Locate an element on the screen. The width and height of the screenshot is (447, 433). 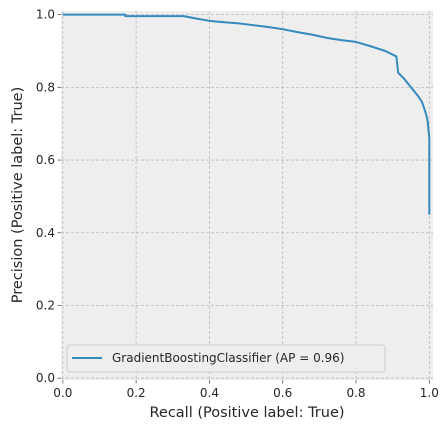
y-tick-label: 0.6 is located at coordinates (45, 160).